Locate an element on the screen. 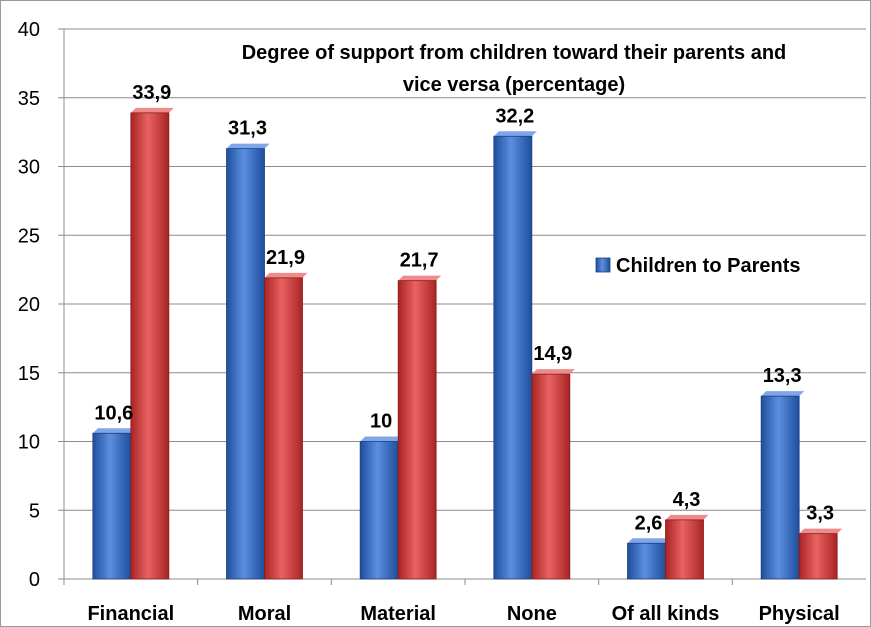  y-tick-label: 0 is located at coordinates (34, 580).